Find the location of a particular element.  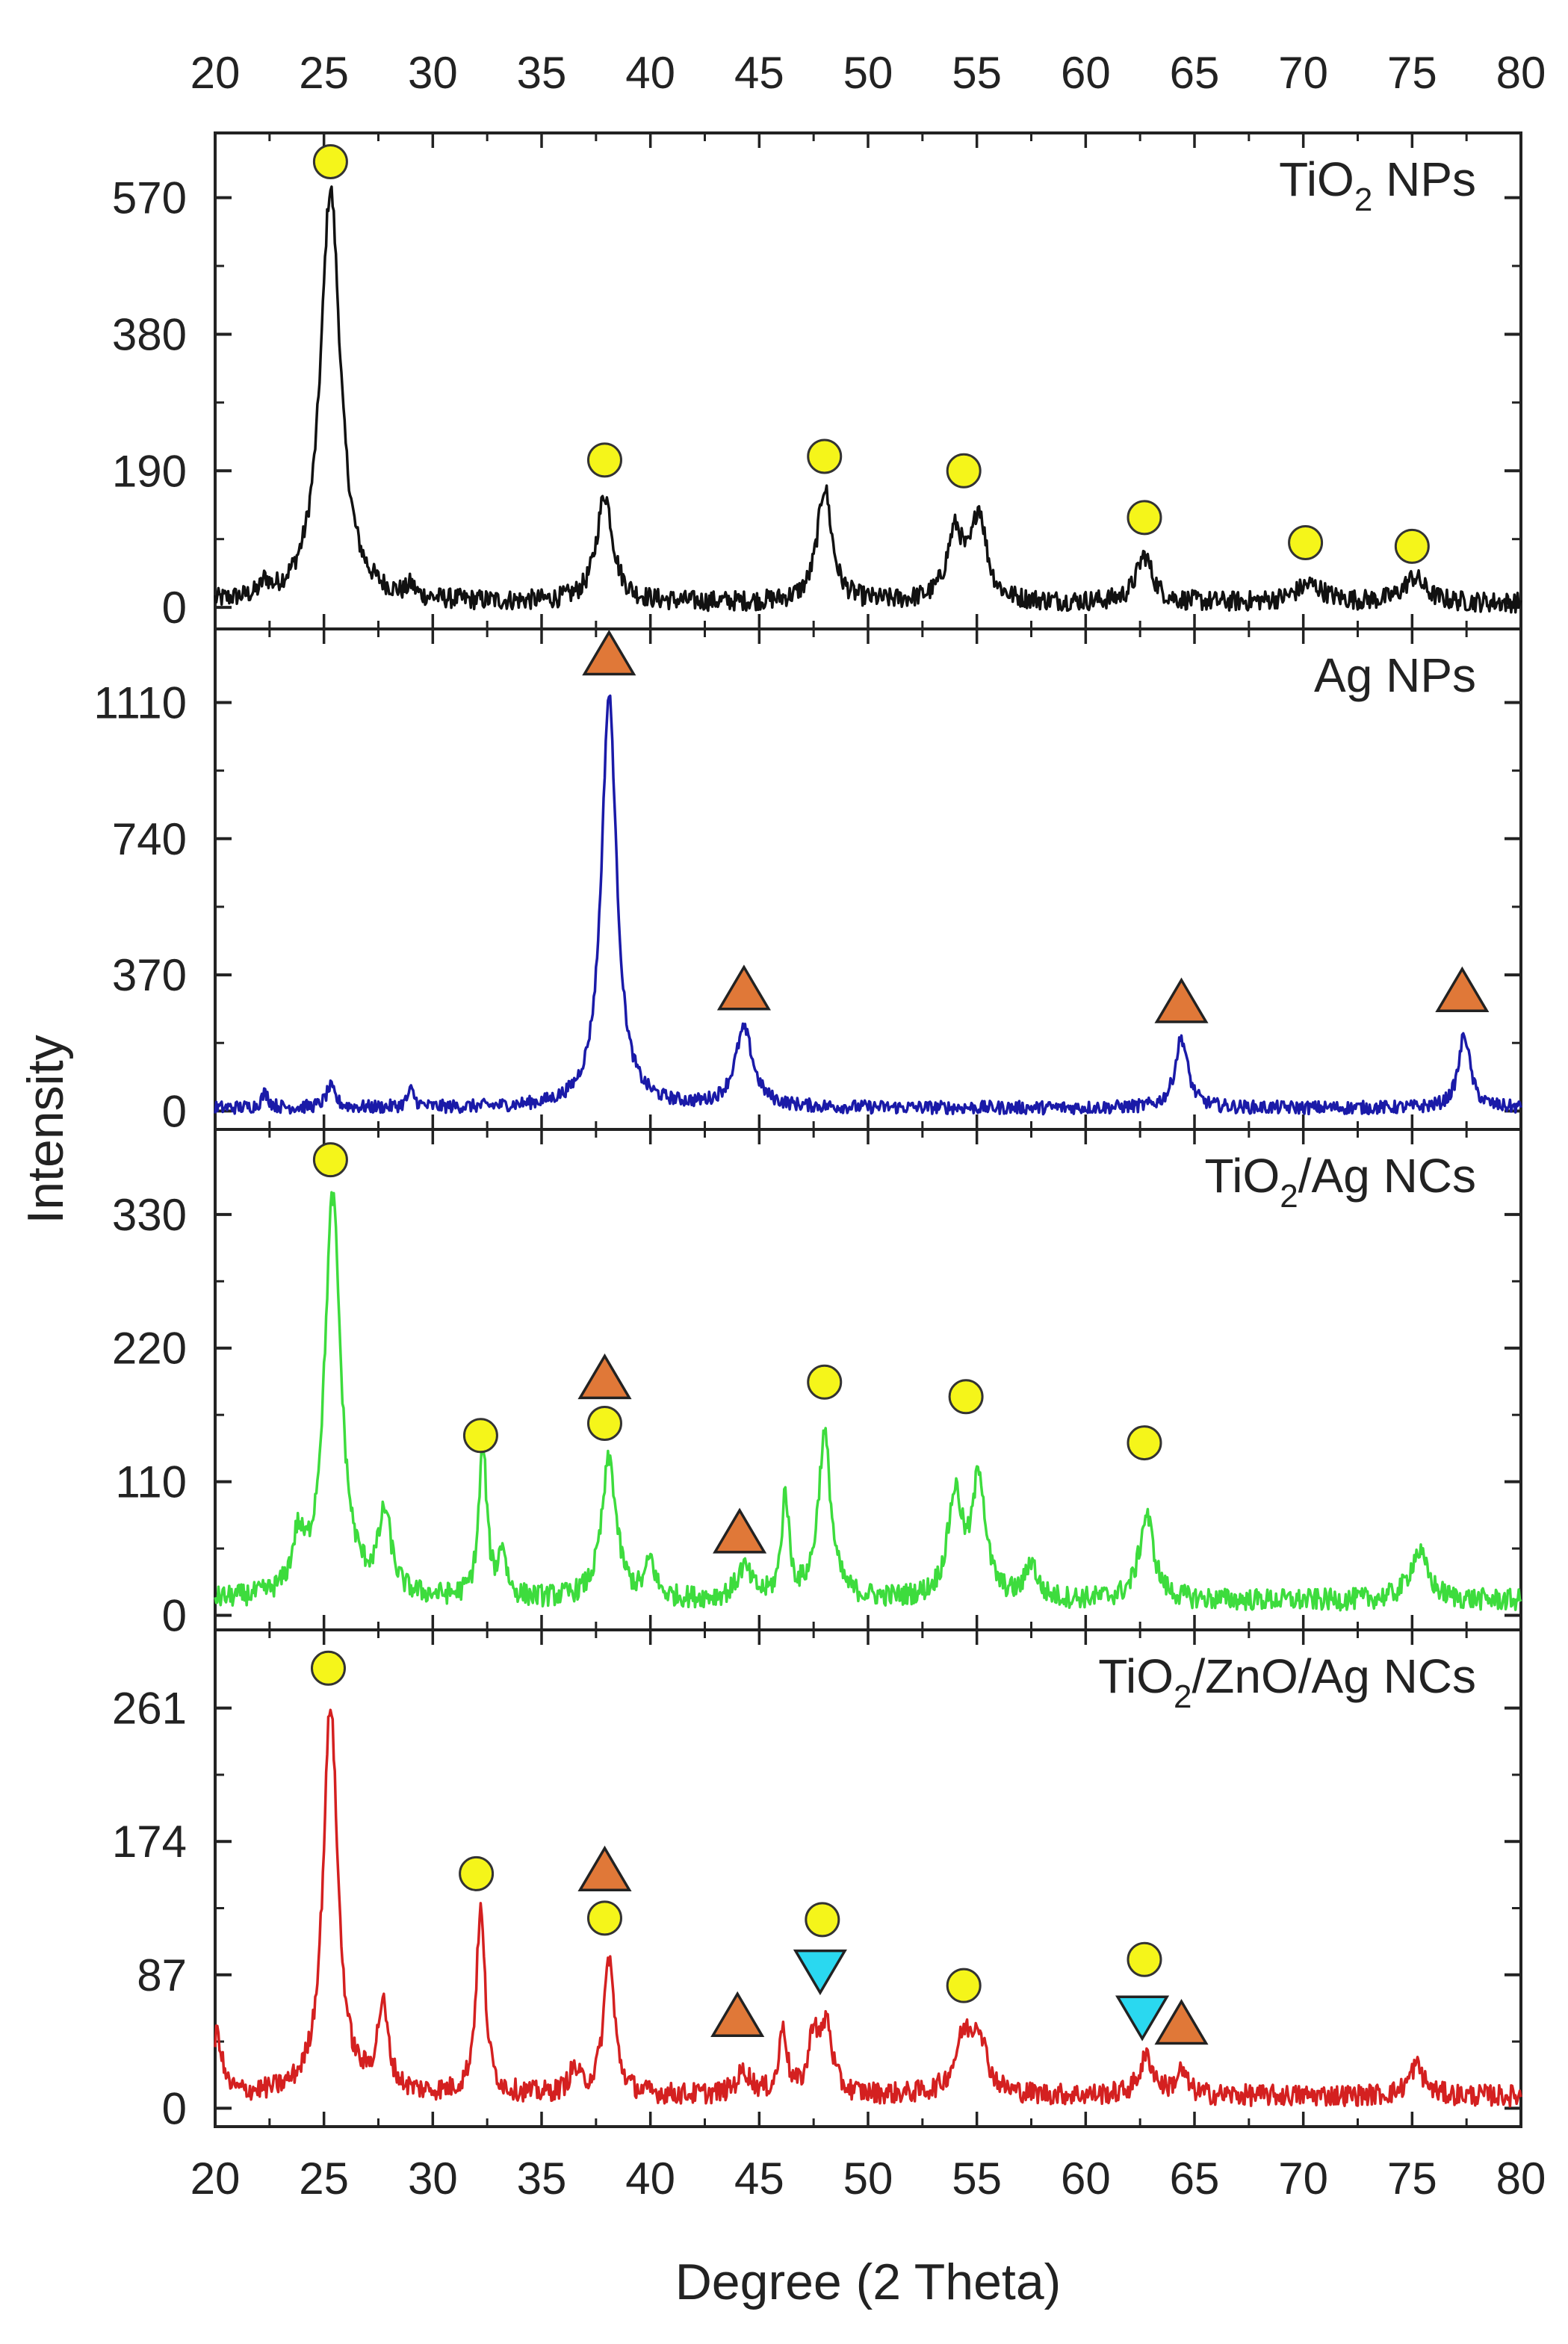

x-tick-label-top: 25 is located at coordinates (324, 73).